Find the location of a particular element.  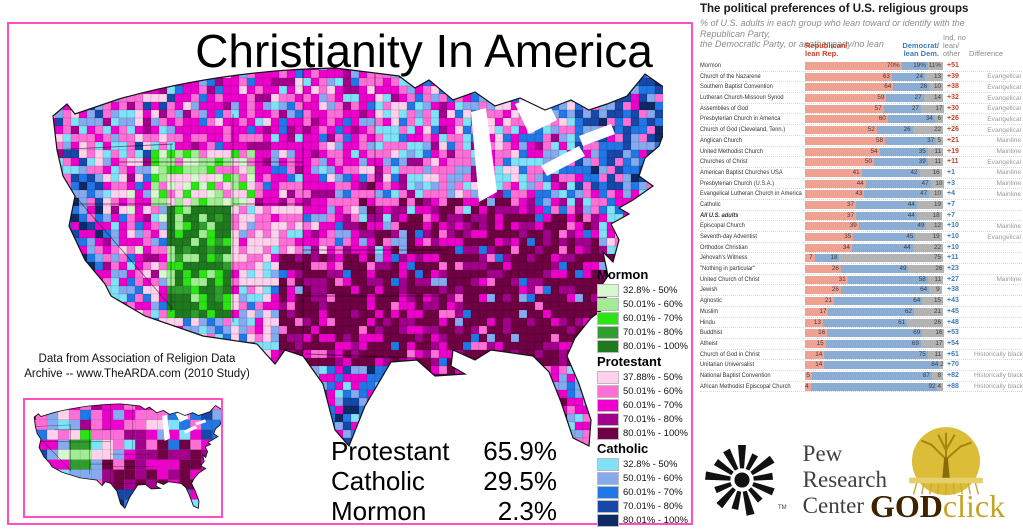

bar-segment-rep: 43 is located at coordinates (835, 194).